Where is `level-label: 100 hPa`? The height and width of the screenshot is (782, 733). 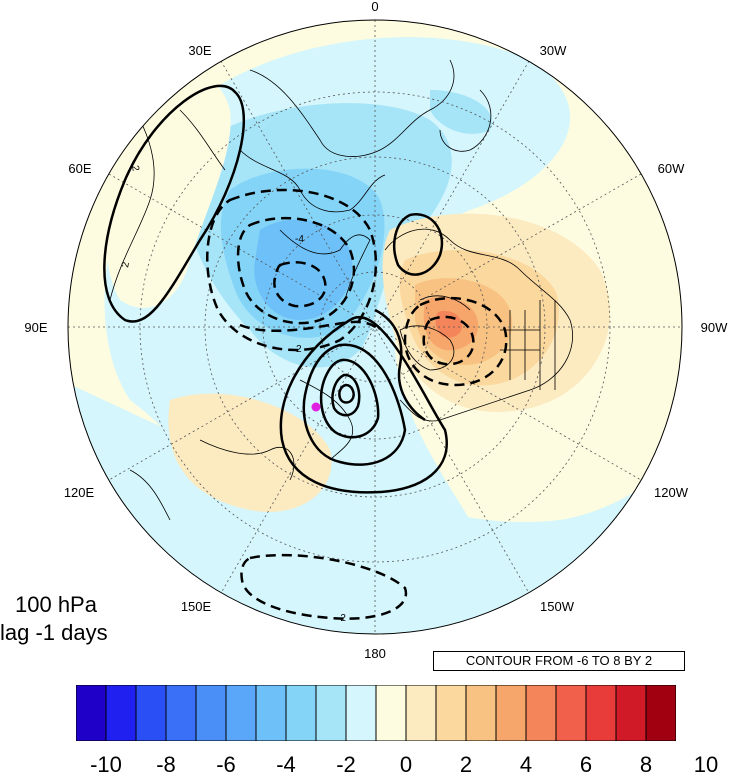 level-label: 100 hPa is located at coordinates (56, 604).